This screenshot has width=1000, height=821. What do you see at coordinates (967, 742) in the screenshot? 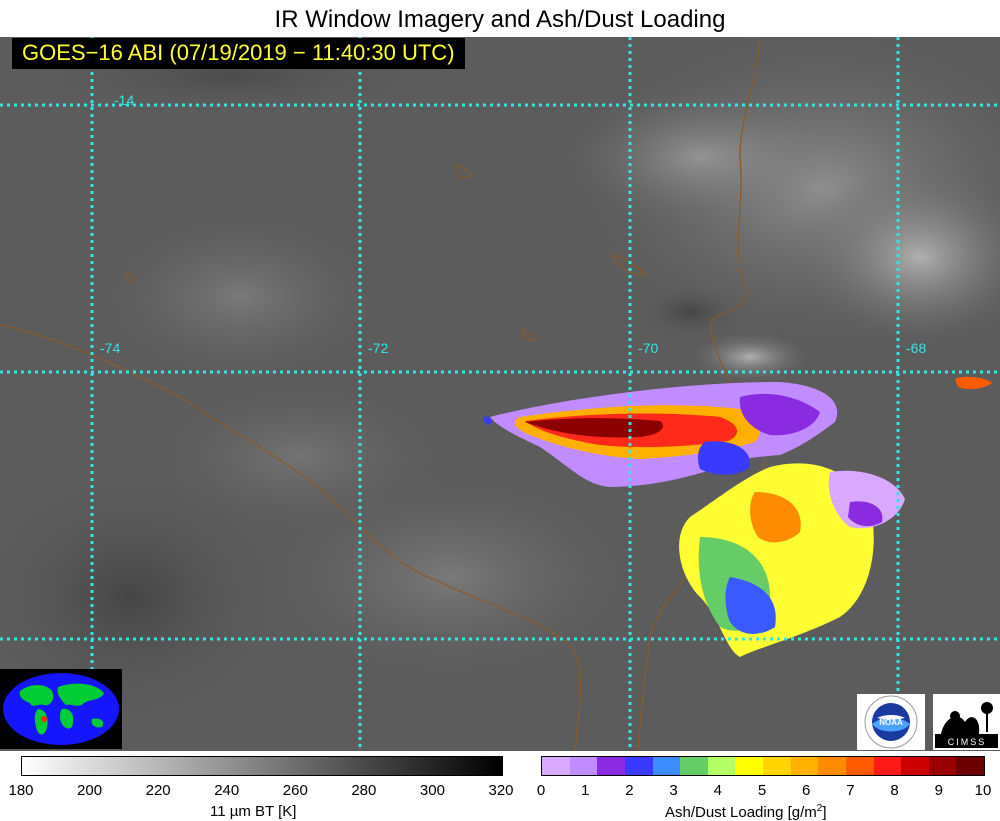
I see `cimss-text: CIMSS` at bounding box center [967, 742].